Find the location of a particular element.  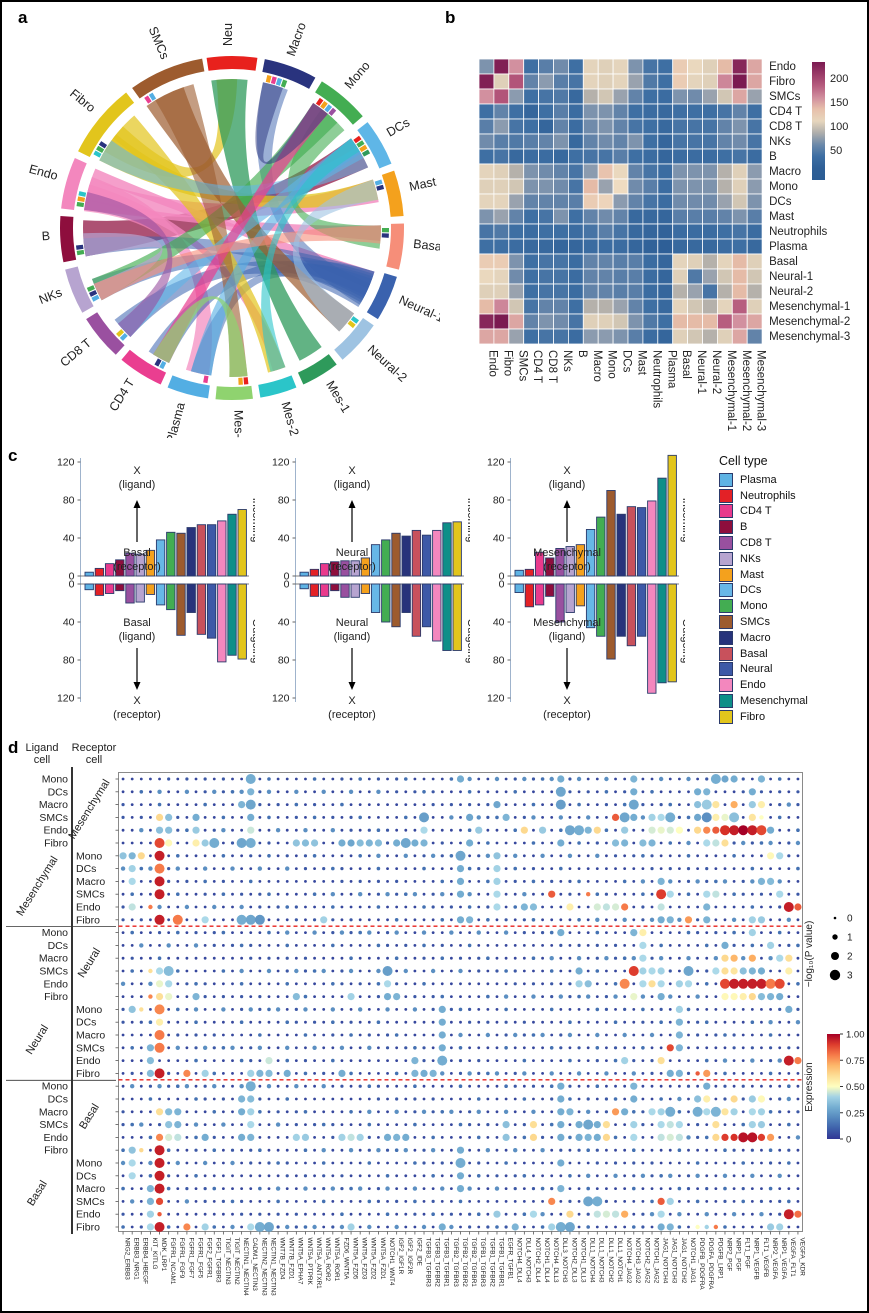

y-tick-label: 120 is located at coordinates (66, 699).